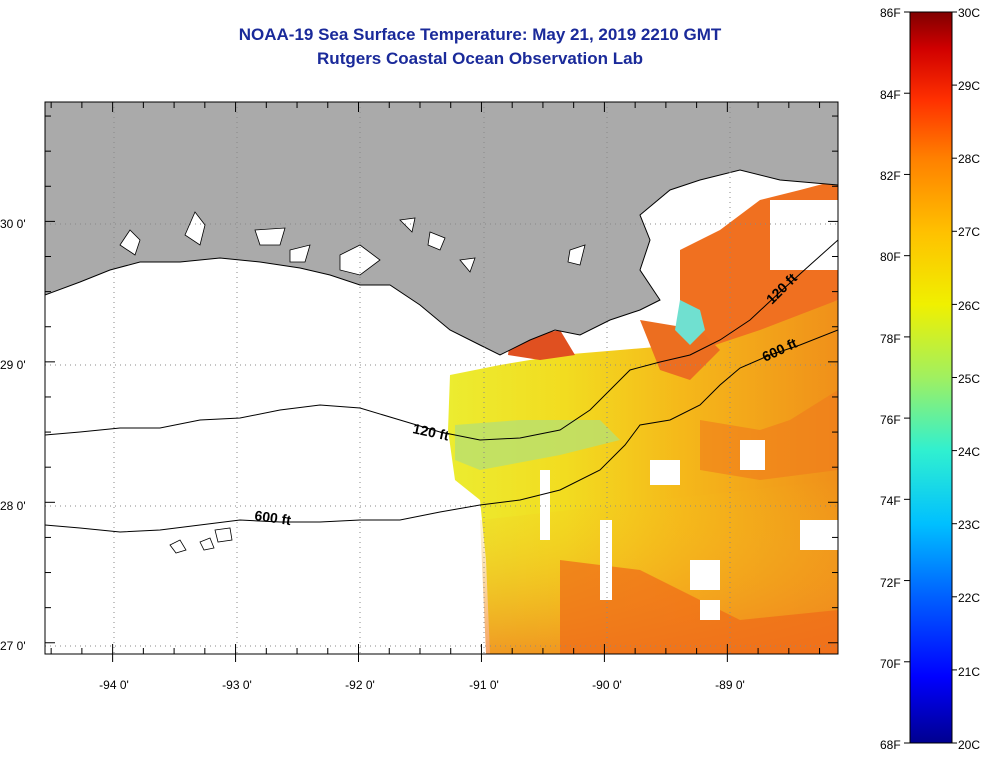  Describe the element at coordinates (273, 517) in the screenshot. I see `contour-label-600ft-west: 600 ft` at that location.